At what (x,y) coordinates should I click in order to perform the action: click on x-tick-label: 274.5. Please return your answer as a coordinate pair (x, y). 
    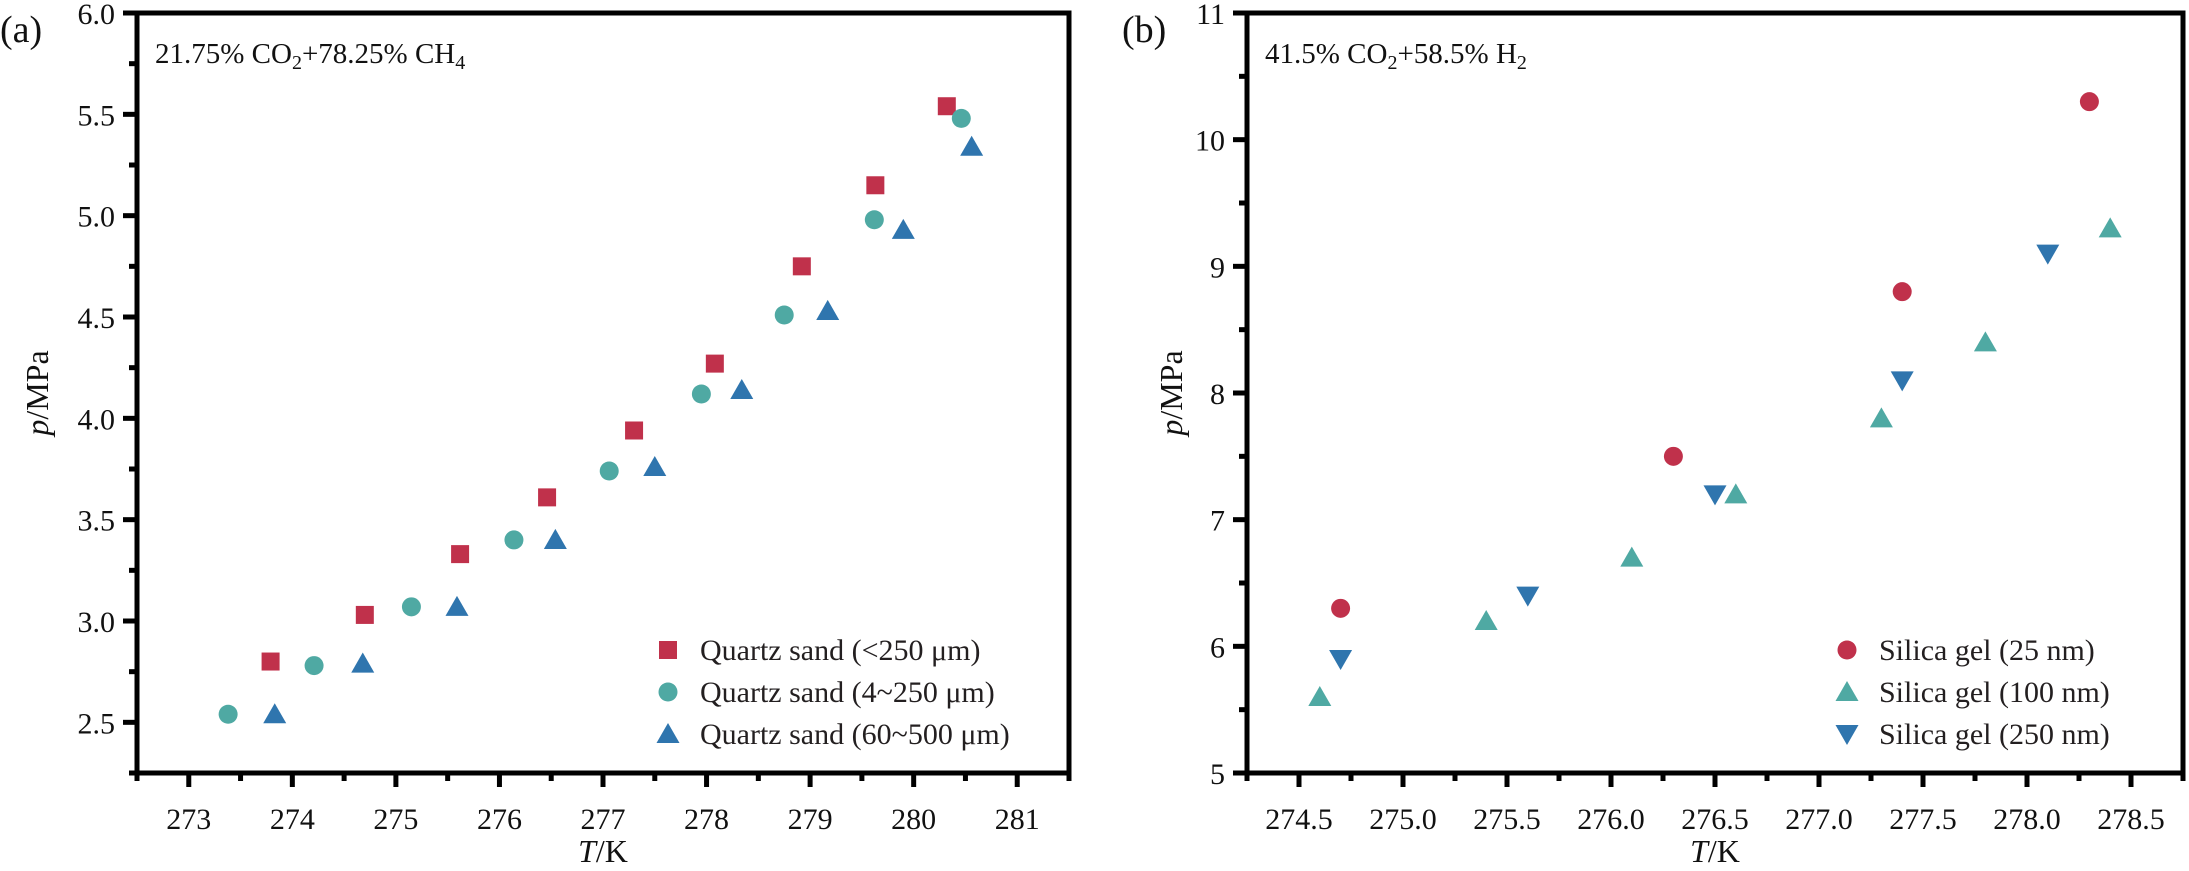
    Looking at the image, I should click on (1299, 819).